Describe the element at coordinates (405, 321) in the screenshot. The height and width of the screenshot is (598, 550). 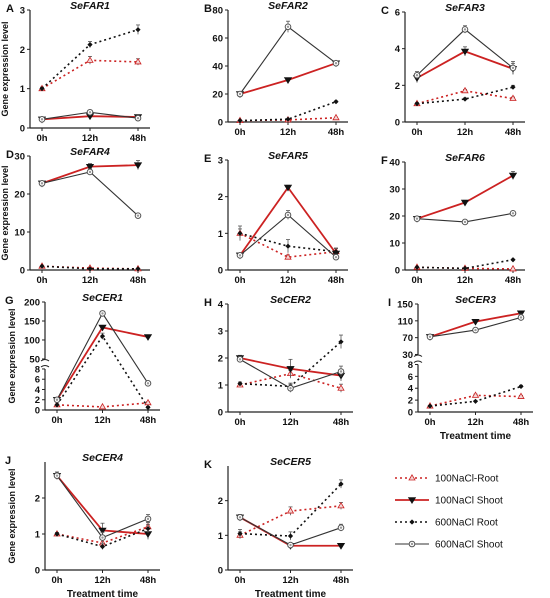
I see `y-tick-label: 110` at that location.